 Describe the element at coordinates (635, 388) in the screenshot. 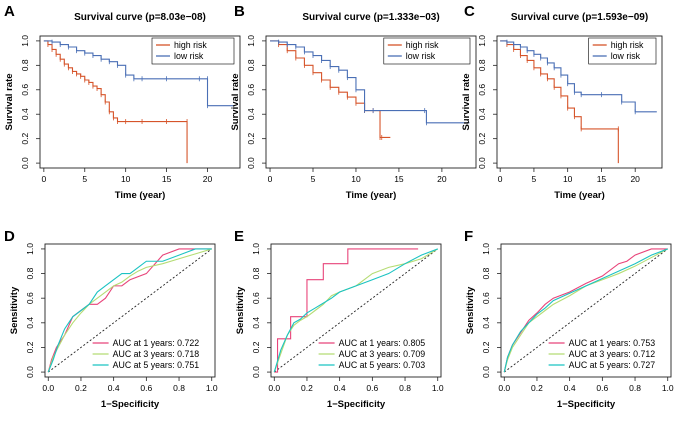

I see `x-tick-label: 0.8` at that location.